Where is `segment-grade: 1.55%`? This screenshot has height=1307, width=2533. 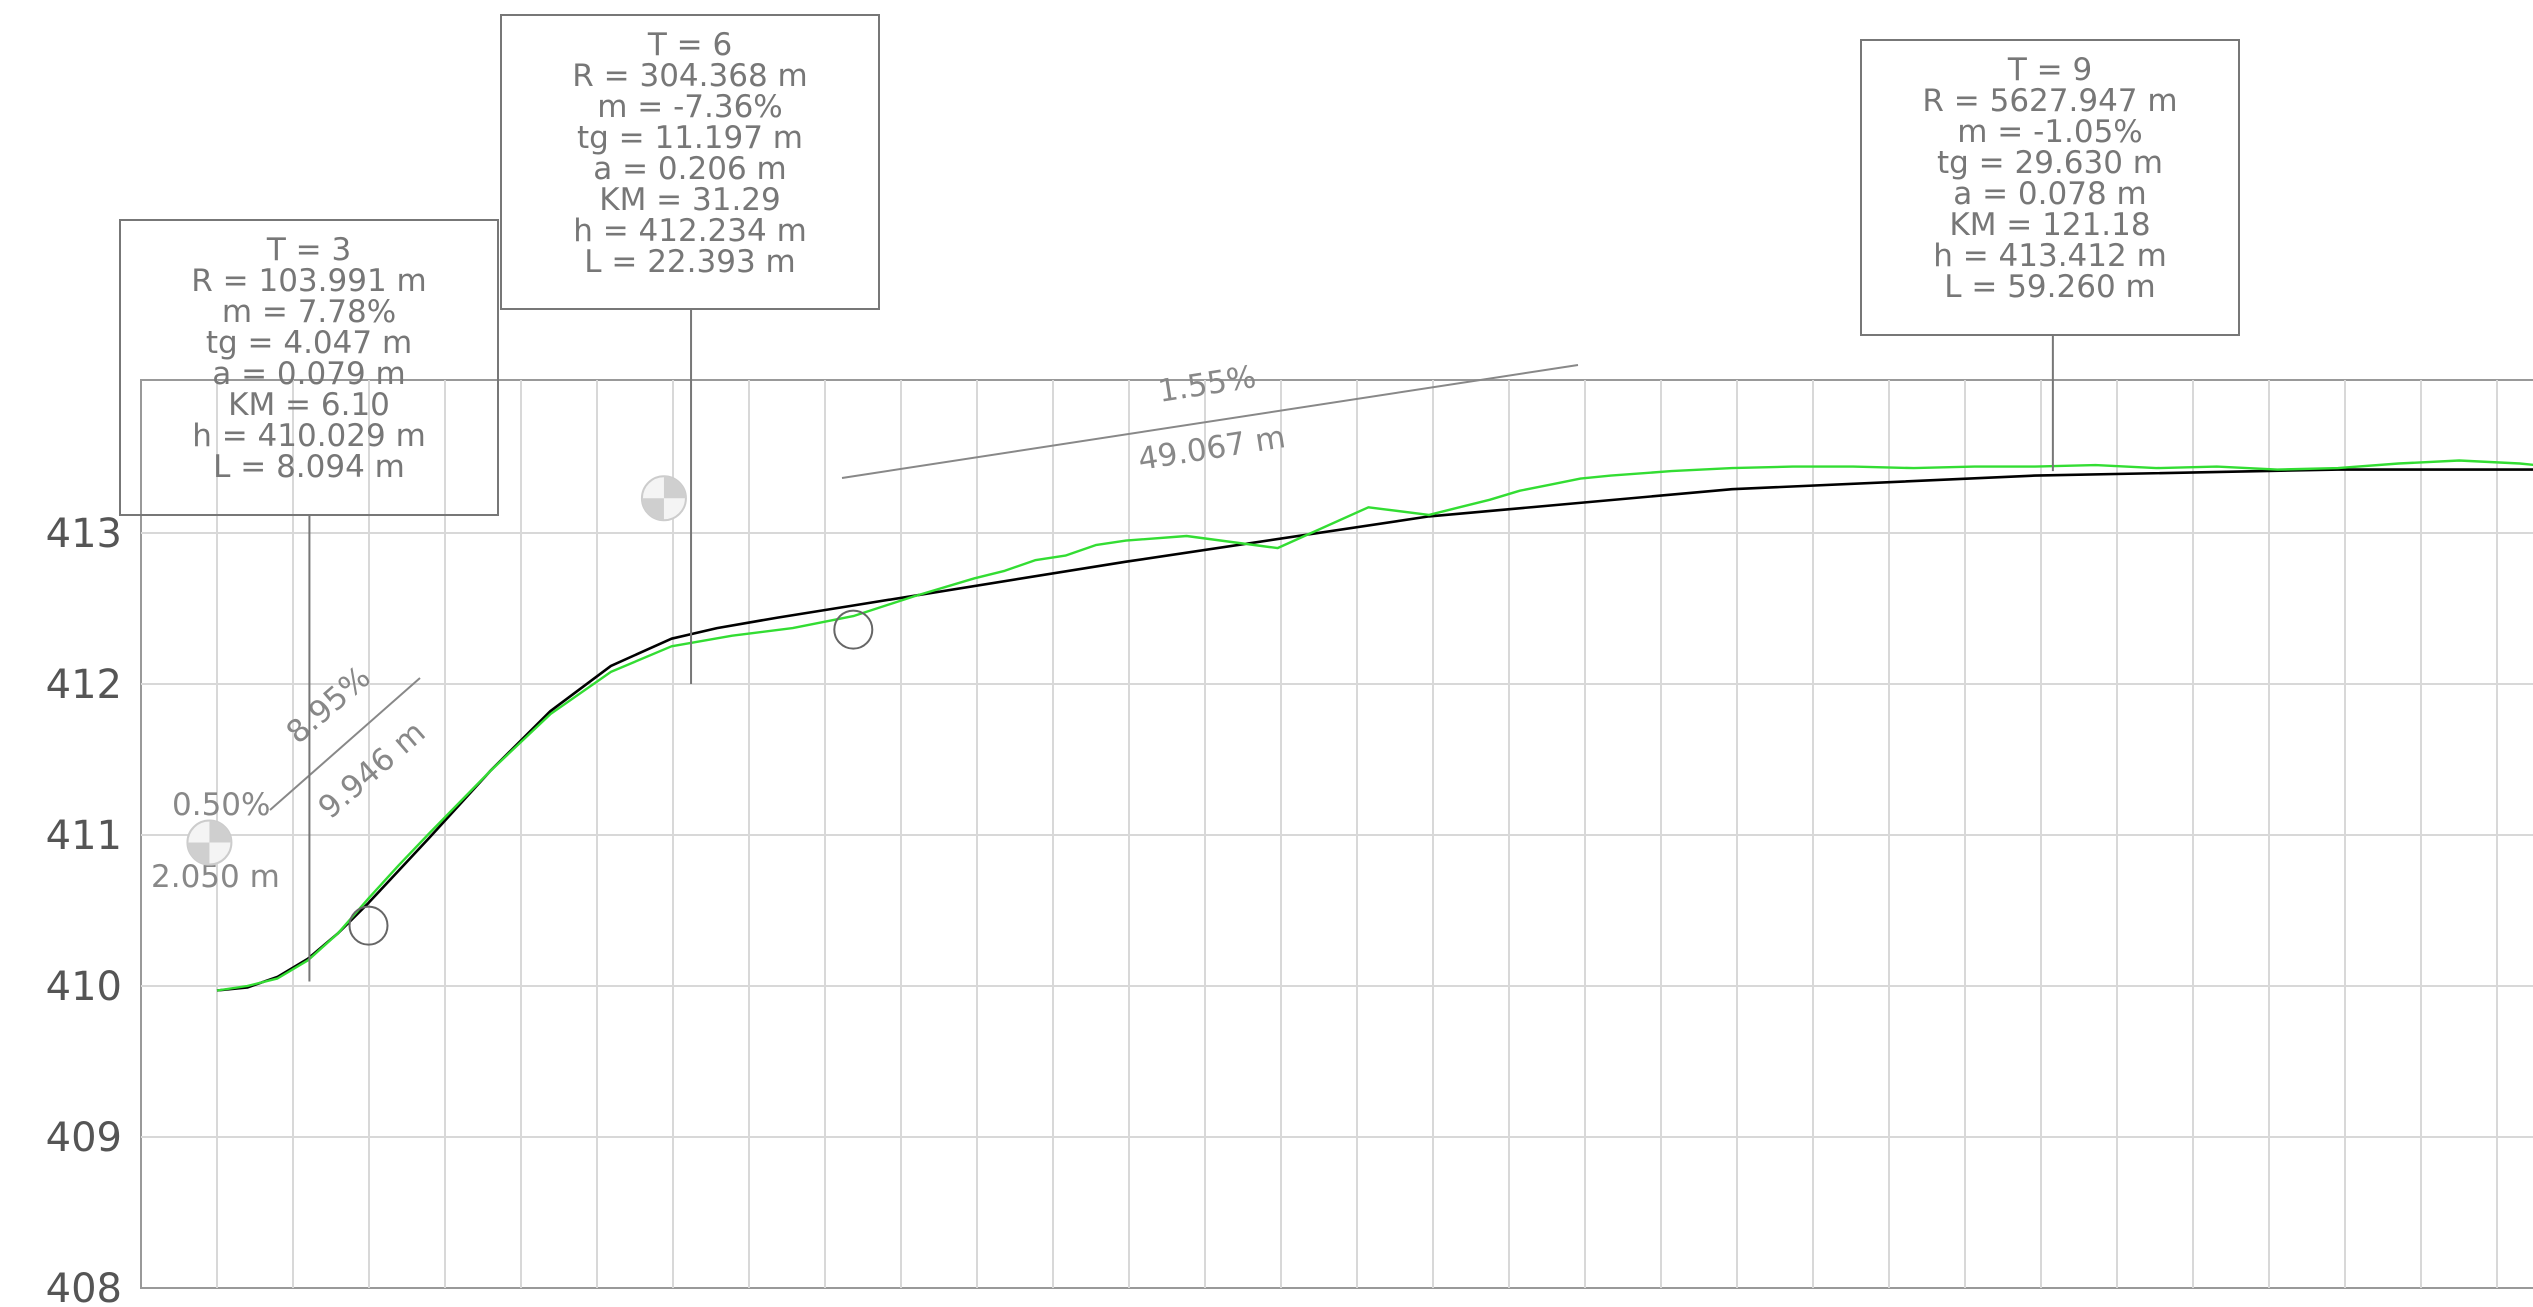
segment-grade: 1.55% is located at coordinates (1207, 384).